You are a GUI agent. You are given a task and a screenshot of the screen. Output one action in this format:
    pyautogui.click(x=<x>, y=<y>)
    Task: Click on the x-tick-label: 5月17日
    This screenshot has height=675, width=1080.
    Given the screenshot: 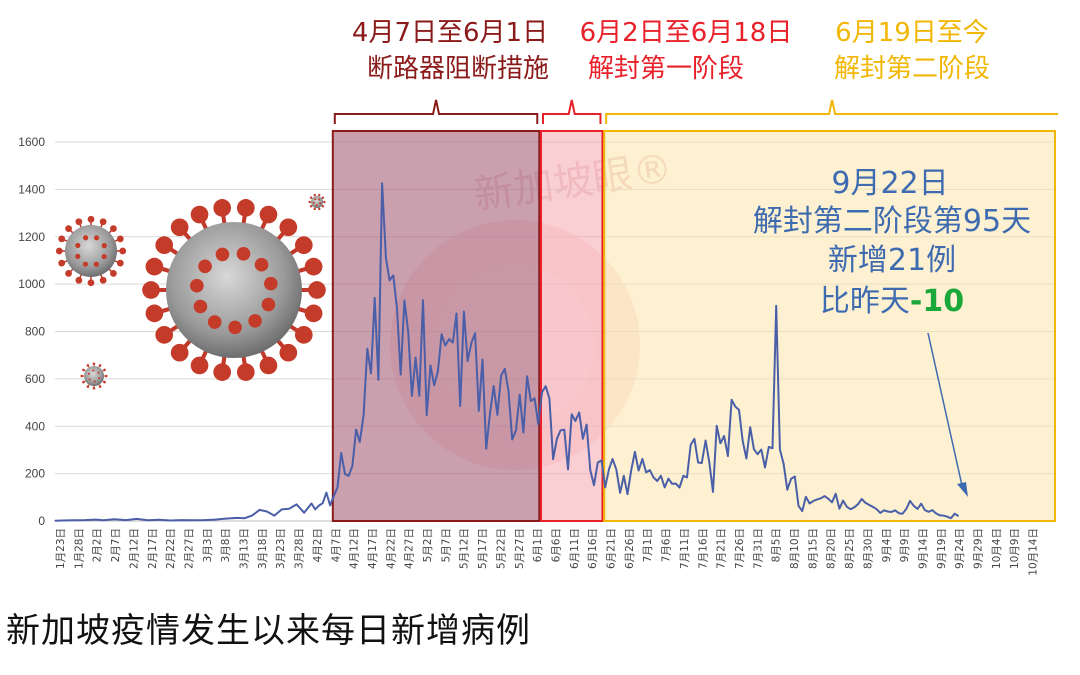 What is the action you would take?
    pyautogui.click(x=483, y=548)
    